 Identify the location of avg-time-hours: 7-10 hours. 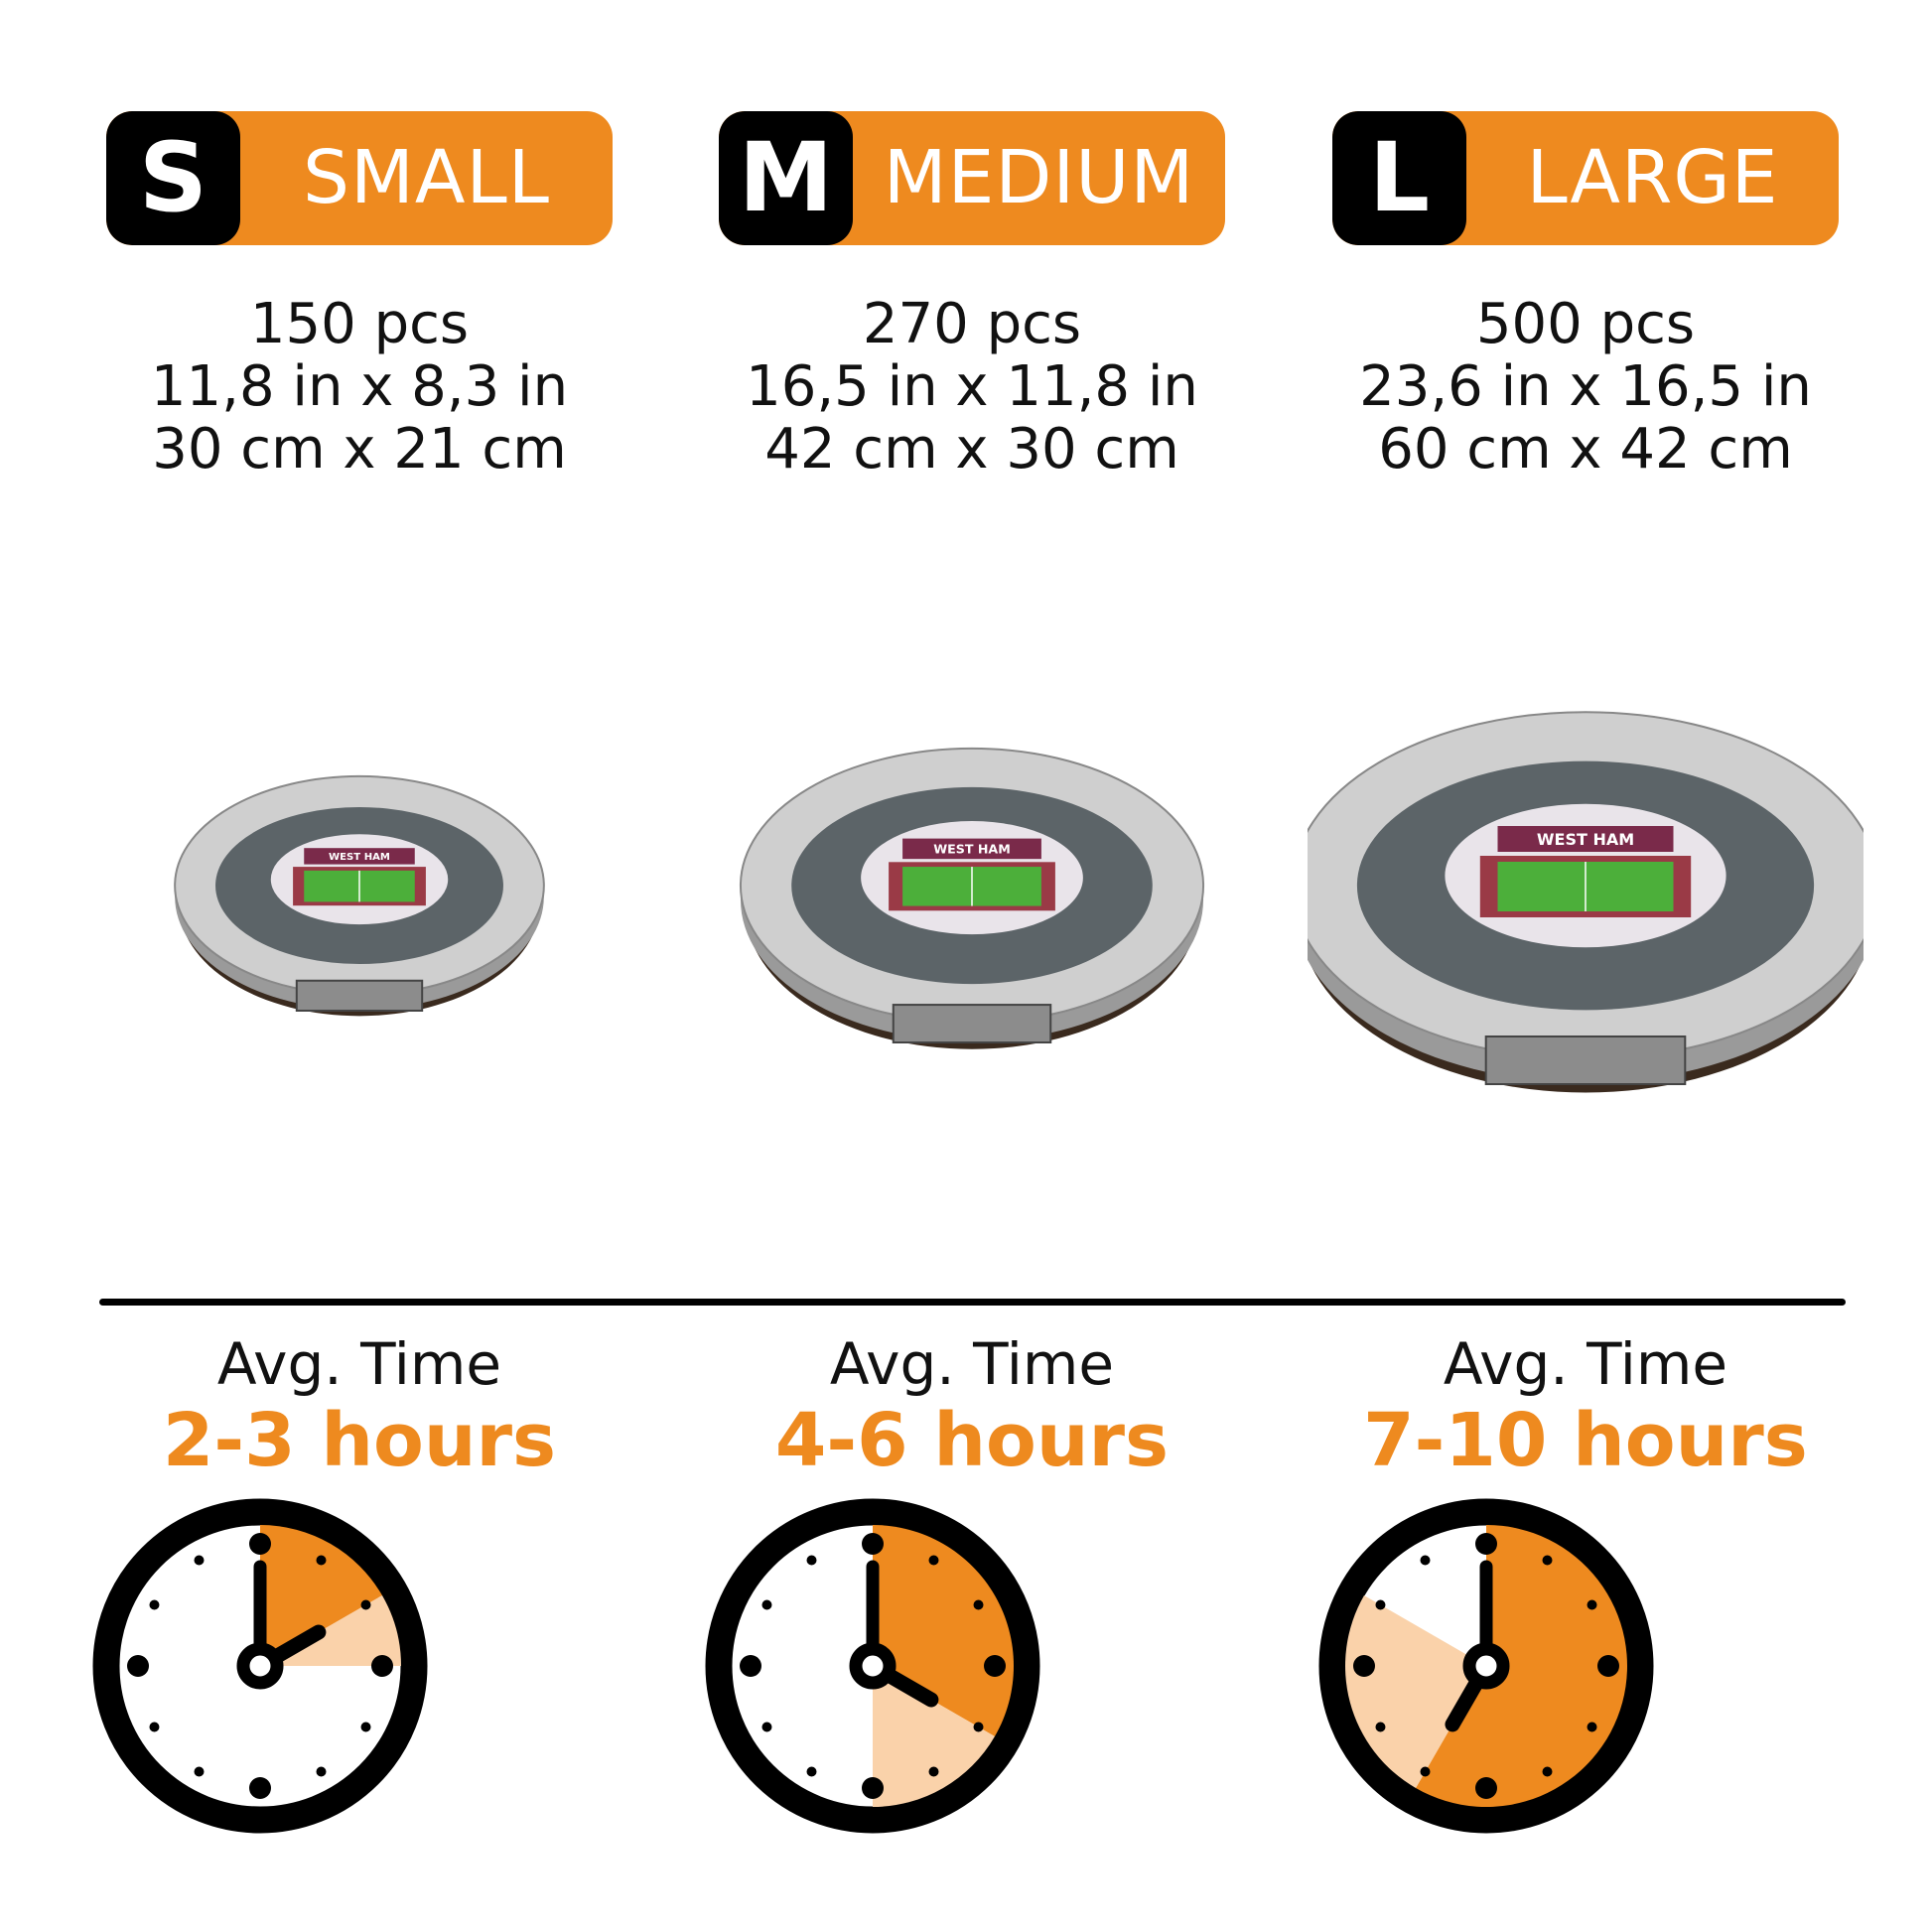
(1586, 1440).